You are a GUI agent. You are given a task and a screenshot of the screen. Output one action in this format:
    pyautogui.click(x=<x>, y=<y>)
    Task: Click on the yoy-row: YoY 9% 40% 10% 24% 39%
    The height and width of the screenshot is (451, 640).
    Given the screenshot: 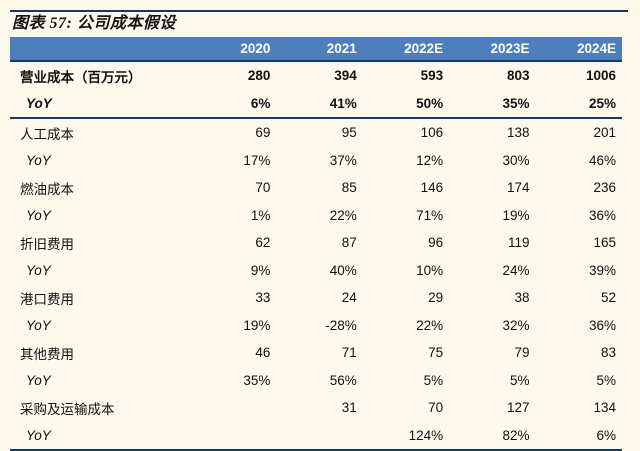 What is the action you would take?
    pyautogui.click(x=316, y=271)
    